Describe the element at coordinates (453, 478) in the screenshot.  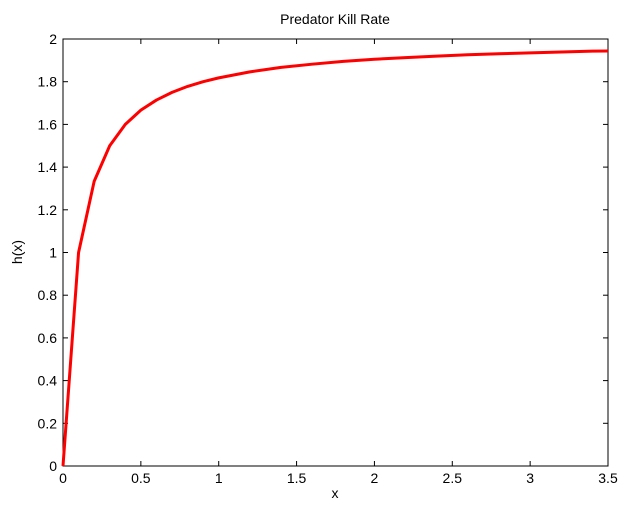
I see `x-tick-label: 2.5` at that location.